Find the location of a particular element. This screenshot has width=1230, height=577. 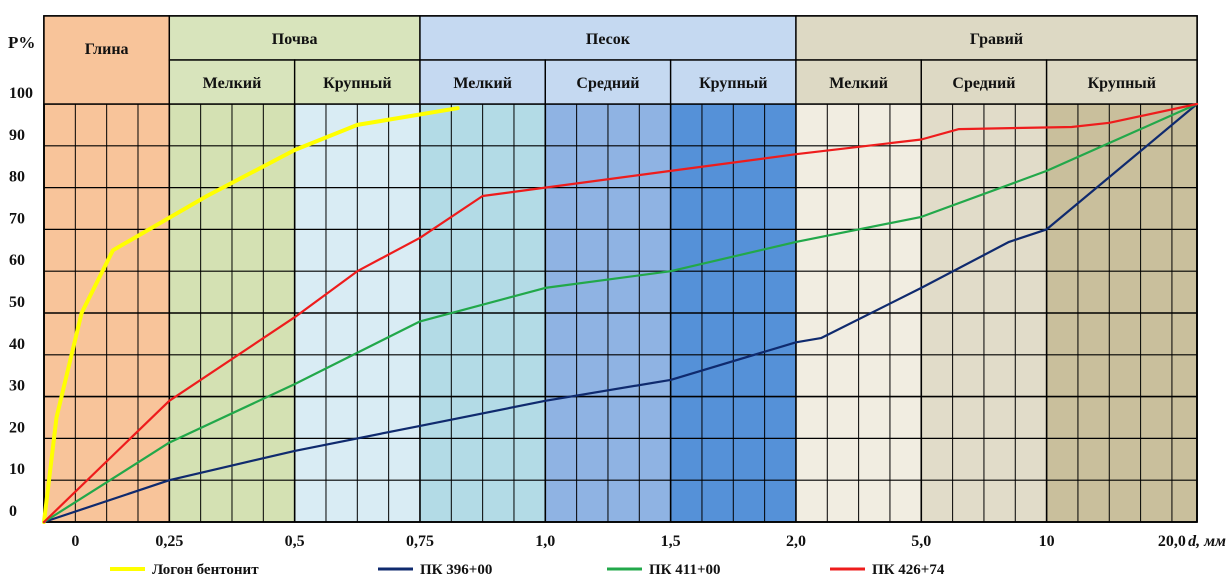

x-tick-label: 20,0 is located at coordinates (1172, 541).